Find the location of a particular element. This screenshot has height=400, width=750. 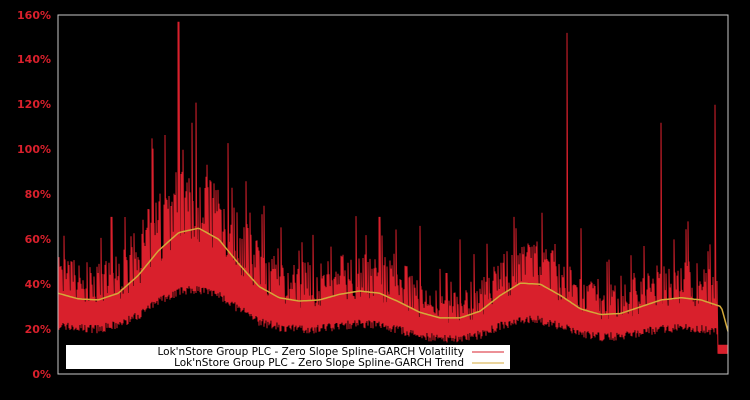

y-tick-label: 100% is located at coordinates (34, 149).